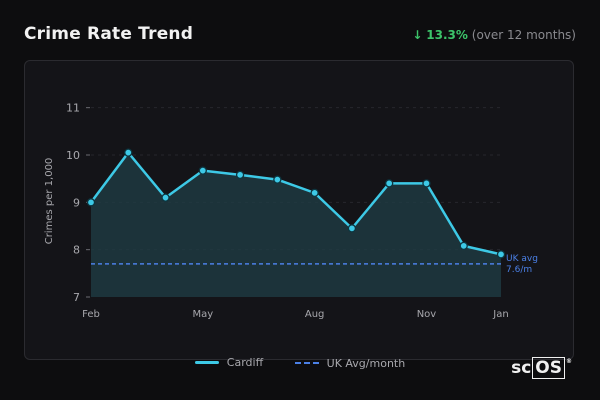  What do you see at coordinates (91, 314) in the screenshot?
I see `x-tick-label: Feb` at bounding box center [91, 314].